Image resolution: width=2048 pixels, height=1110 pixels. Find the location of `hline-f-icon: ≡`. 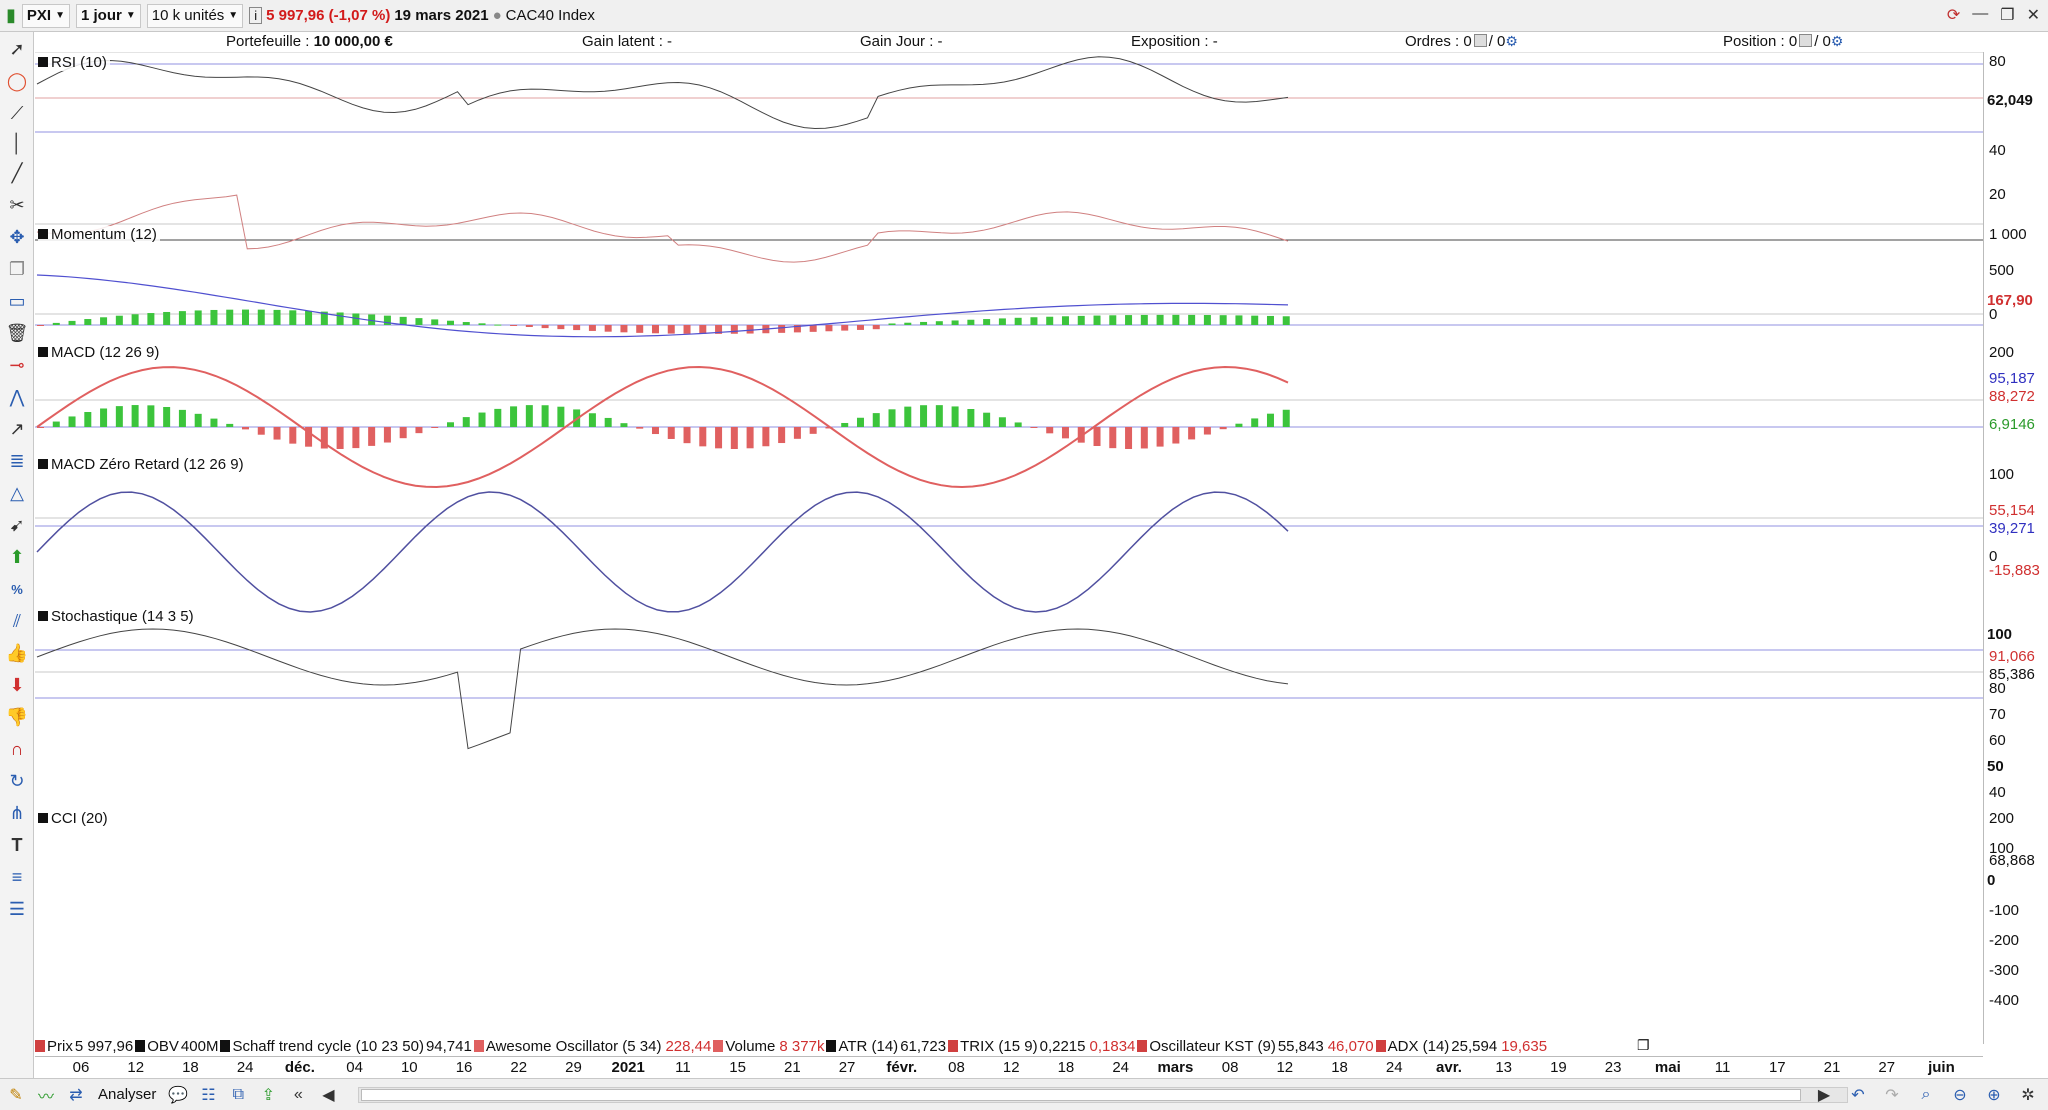

hline-f-icon: ≡ is located at coordinates (17, 876).